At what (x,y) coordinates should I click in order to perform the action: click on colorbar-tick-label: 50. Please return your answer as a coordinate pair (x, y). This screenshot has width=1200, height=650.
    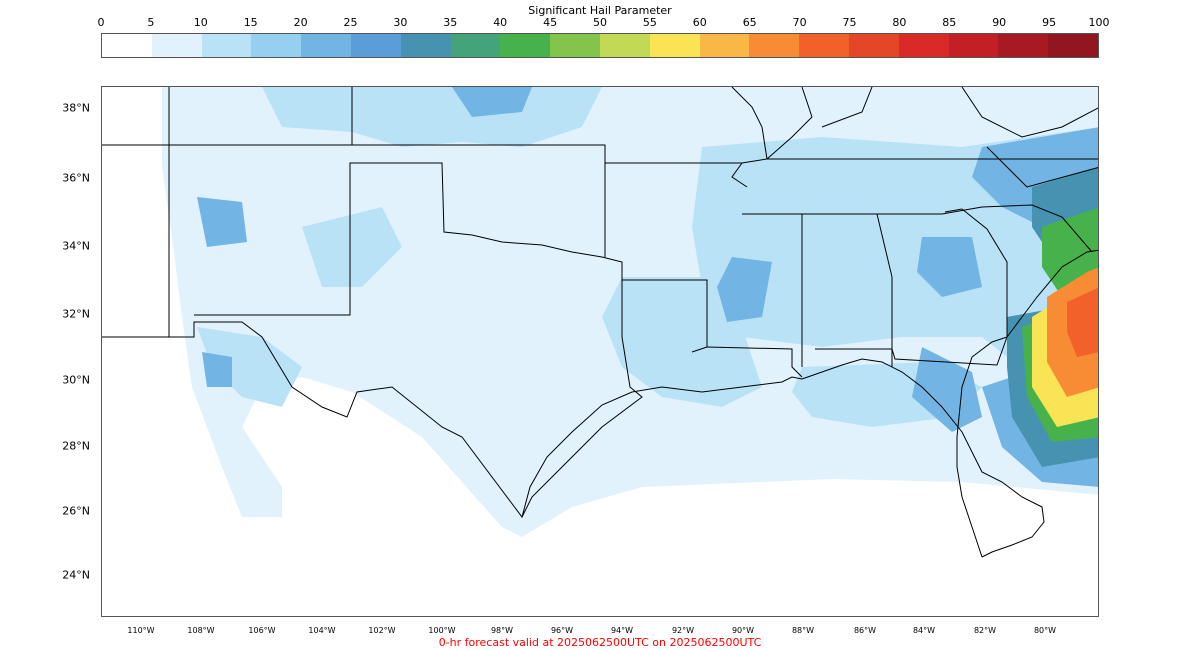
    Looking at the image, I should click on (600, 22).